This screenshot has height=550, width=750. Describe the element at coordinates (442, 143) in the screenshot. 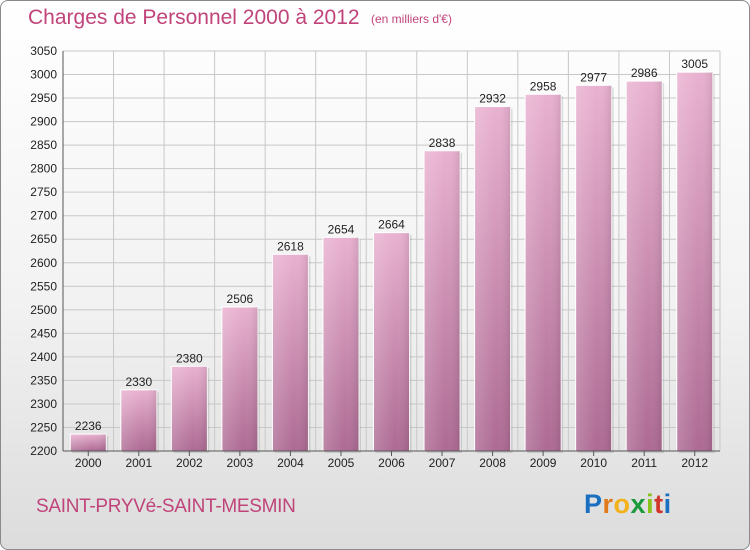

I see `data-label: 2838` at that location.